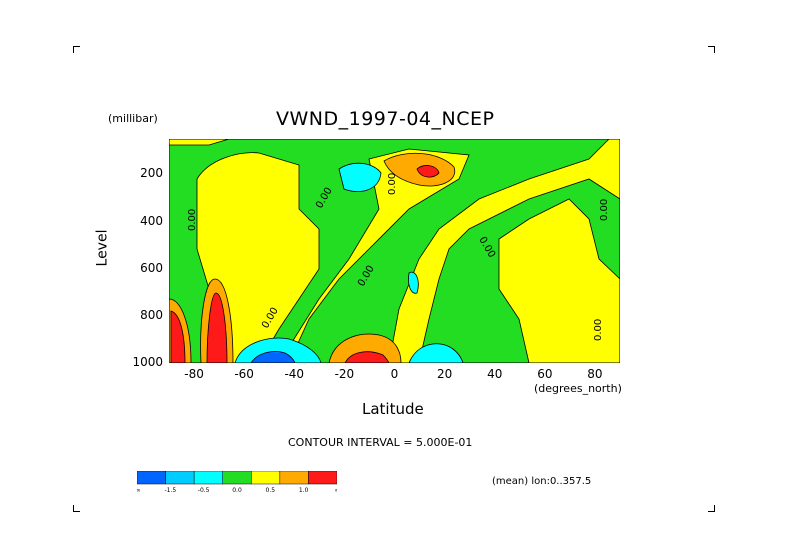 The width and height of the screenshot is (789, 558). I want to click on y-tick-label: 400, so click(151, 220).